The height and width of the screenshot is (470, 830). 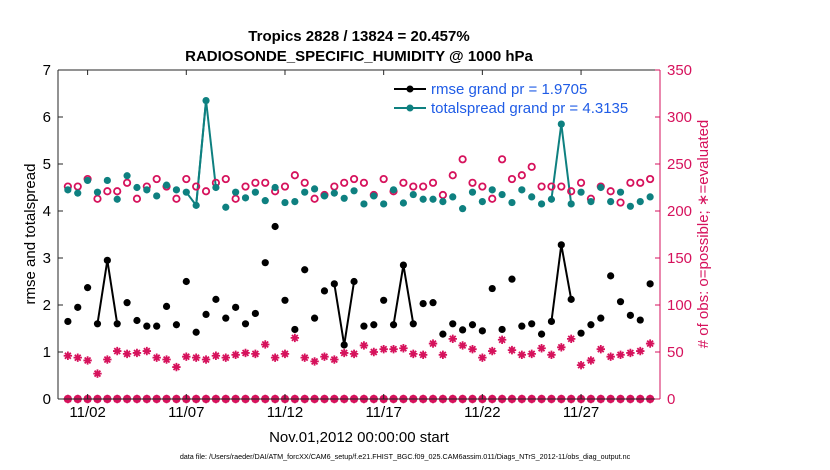 I want to click on spread-line-segment, so click(x=566, y=164).